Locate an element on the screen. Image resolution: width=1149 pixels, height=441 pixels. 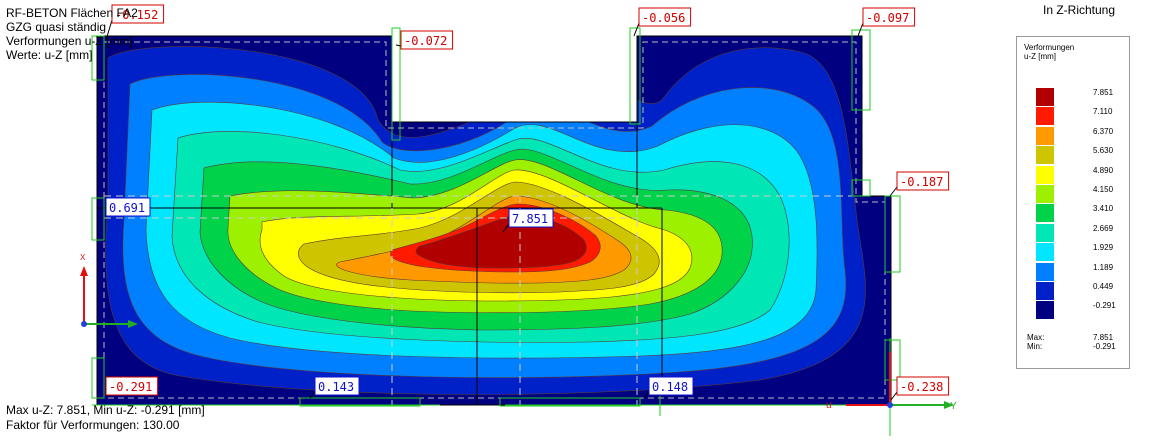
max-min-summary: Max u-Z: 7.851, Min u-Z: -0.291 [mm] is located at coordinates (105, 410).